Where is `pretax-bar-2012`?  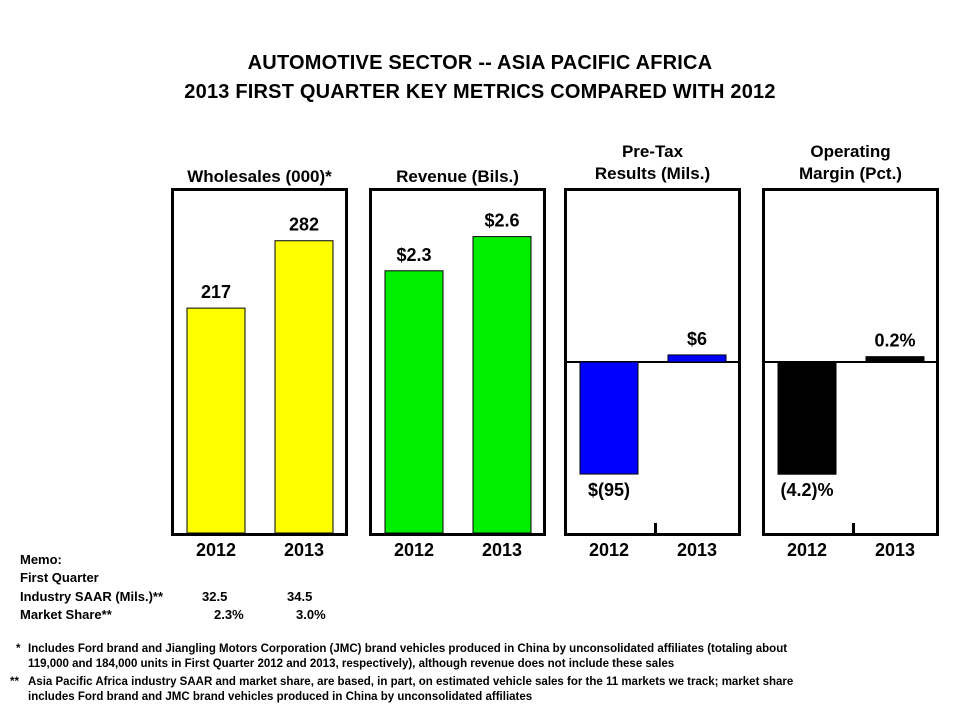
pretax-bar-2012 is located at coordinates (609, 418).